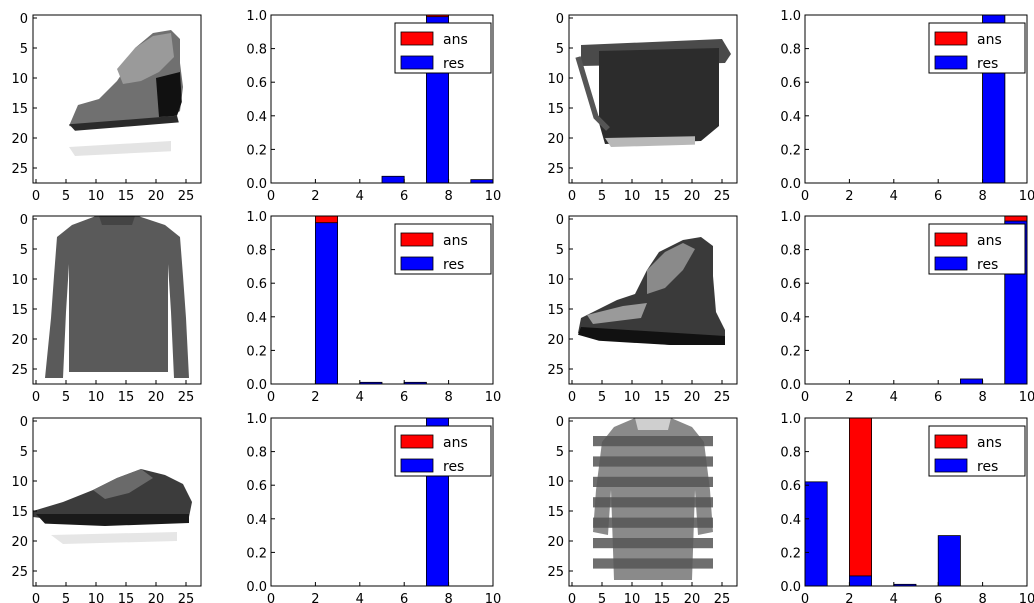  What do you see at coordinates (883, 502) in the screenshot?
I see `bars` at bounding box center [883, 502].